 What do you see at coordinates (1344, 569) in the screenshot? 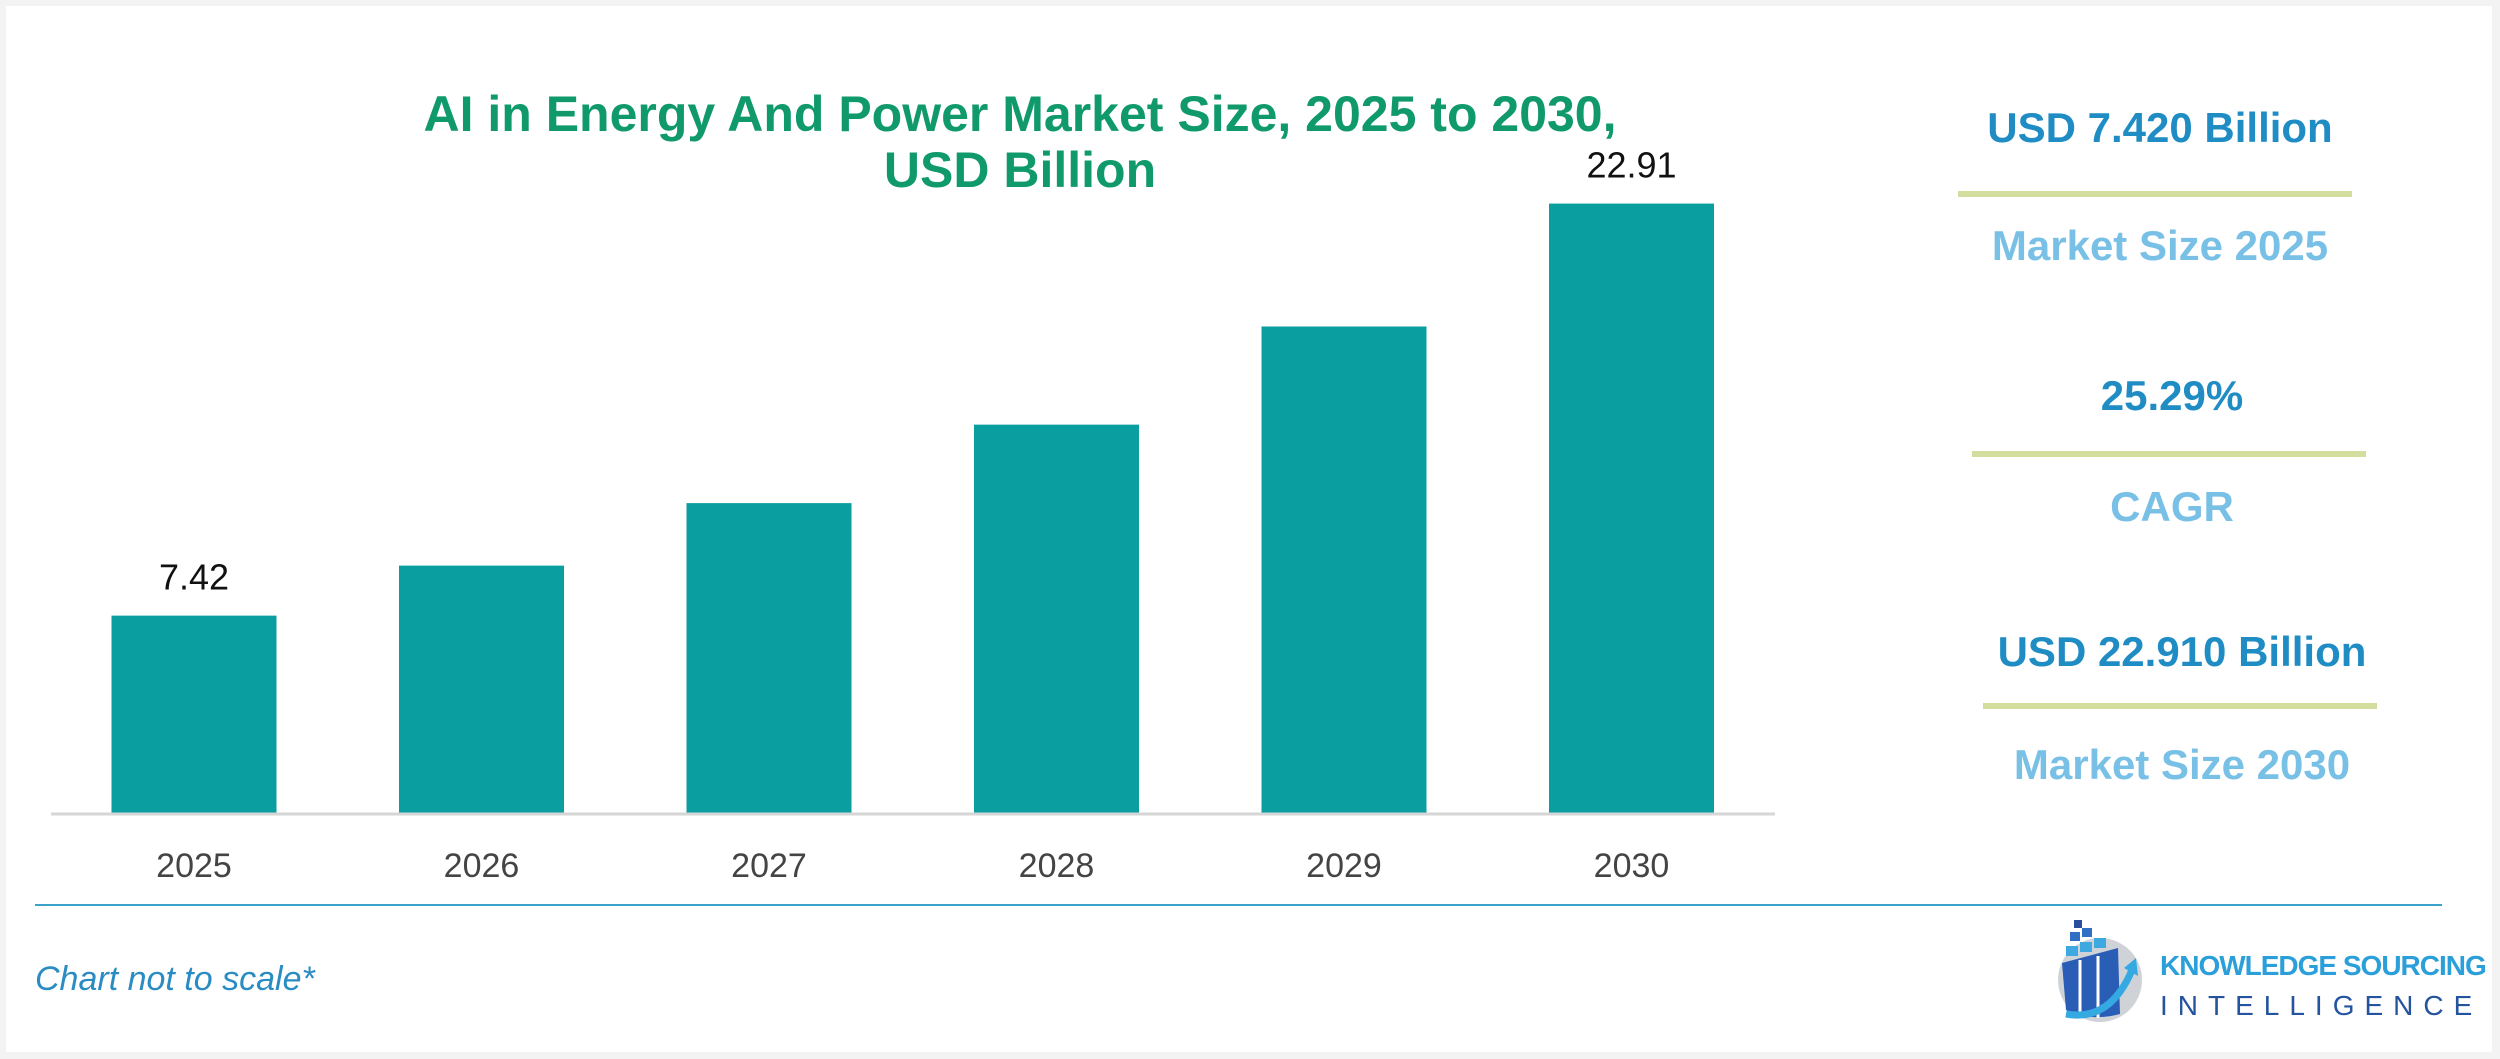
I see `bar-2029` at bounding box center [1344, 569].